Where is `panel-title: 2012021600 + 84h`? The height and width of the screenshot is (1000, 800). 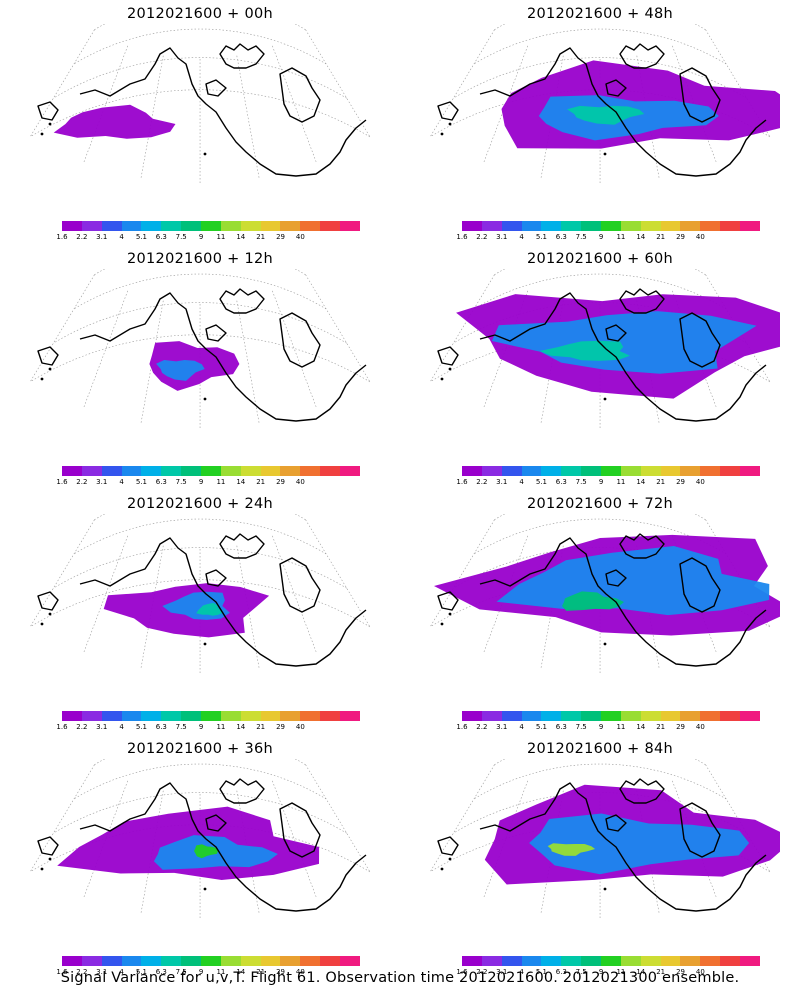 panel-title: 2012021600 + 84h is located at coordinates (600, 749).